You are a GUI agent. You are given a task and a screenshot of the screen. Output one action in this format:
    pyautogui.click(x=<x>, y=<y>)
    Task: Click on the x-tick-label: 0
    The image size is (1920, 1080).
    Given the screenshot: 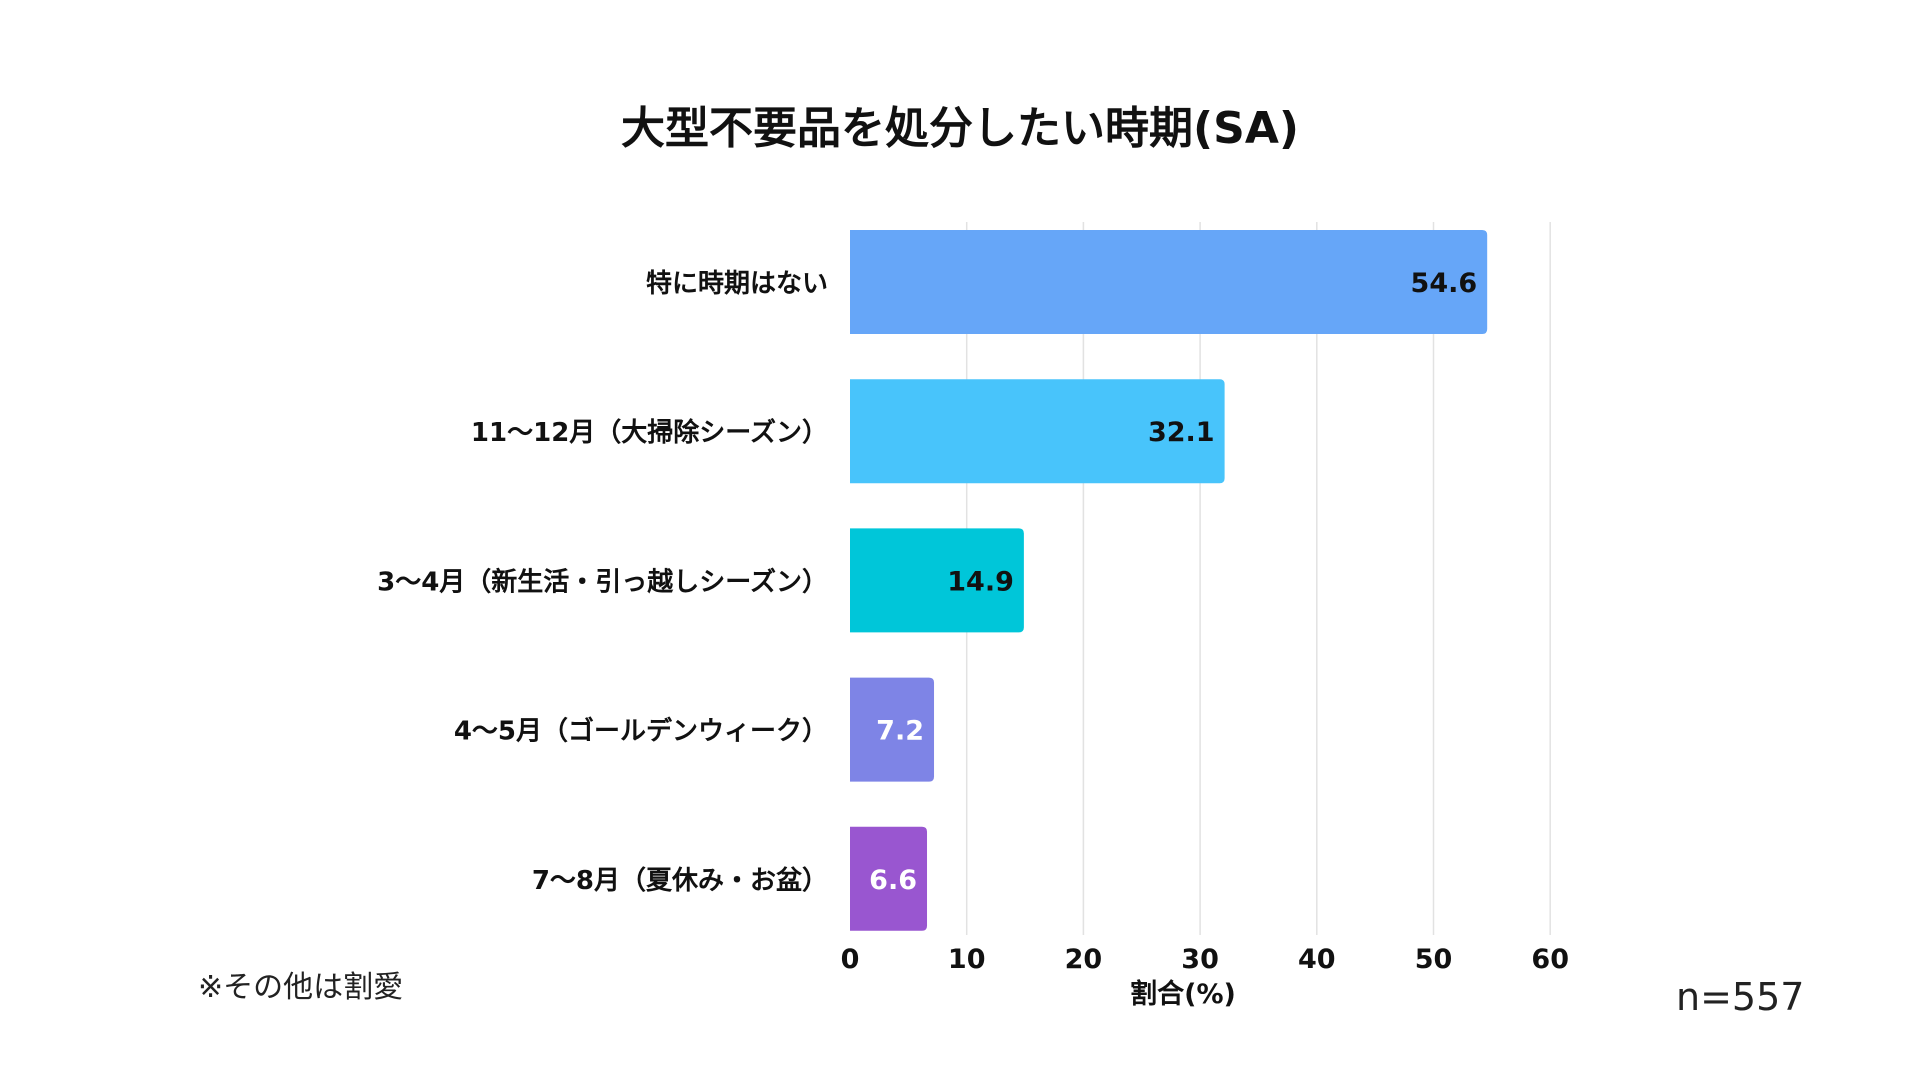 What is the action you would take?
    pyautogui.click(x=850, y=959)
    